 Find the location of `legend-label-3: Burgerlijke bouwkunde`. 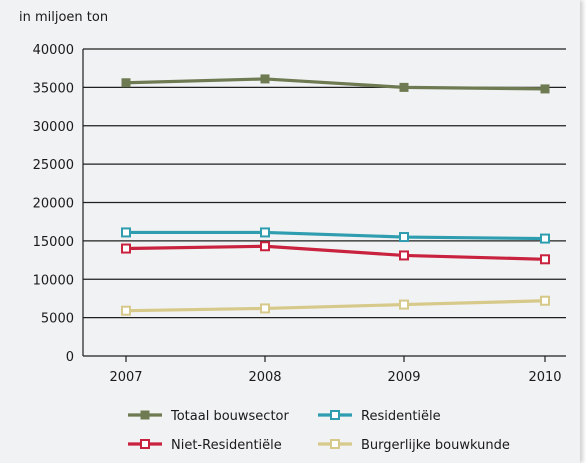

legend-label-3: Burgerlijke bouwkunde is located at coordinates (435, 445).